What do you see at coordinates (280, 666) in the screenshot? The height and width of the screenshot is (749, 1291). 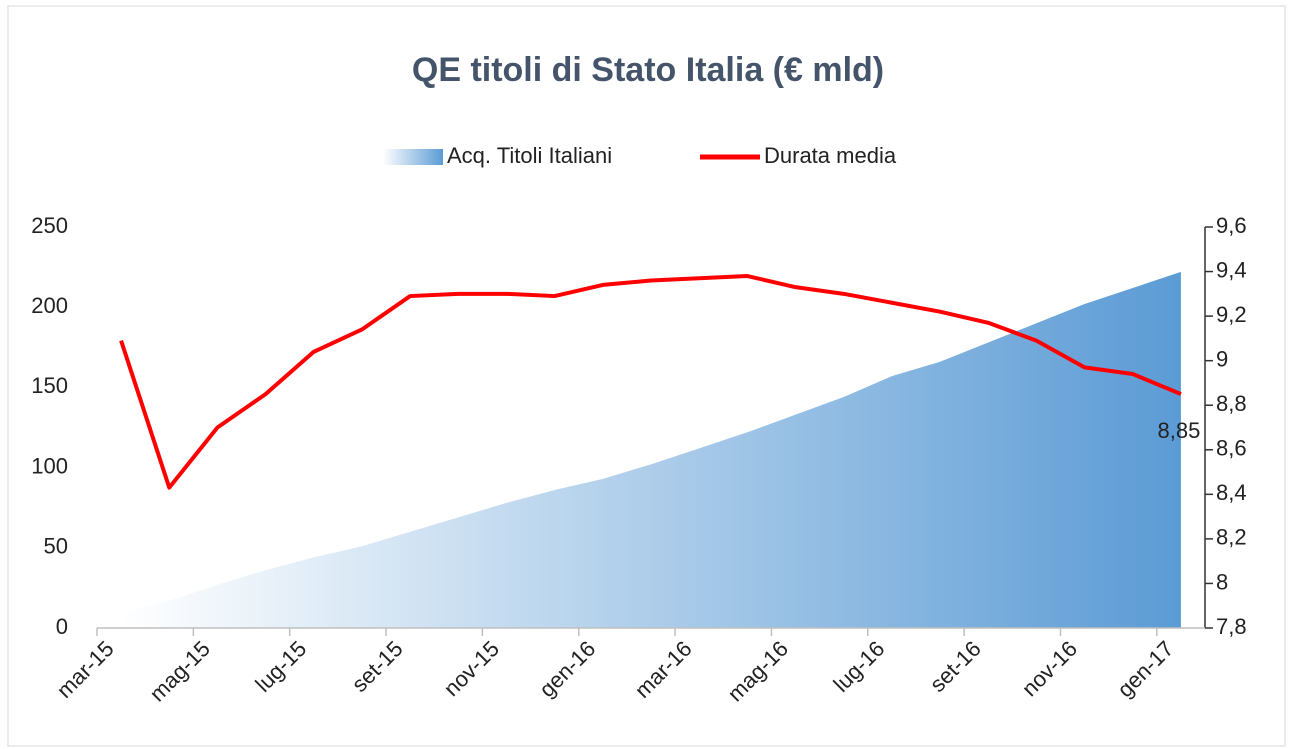 I see `x-tick-label: lug-15` at bounding box center [280, 666].